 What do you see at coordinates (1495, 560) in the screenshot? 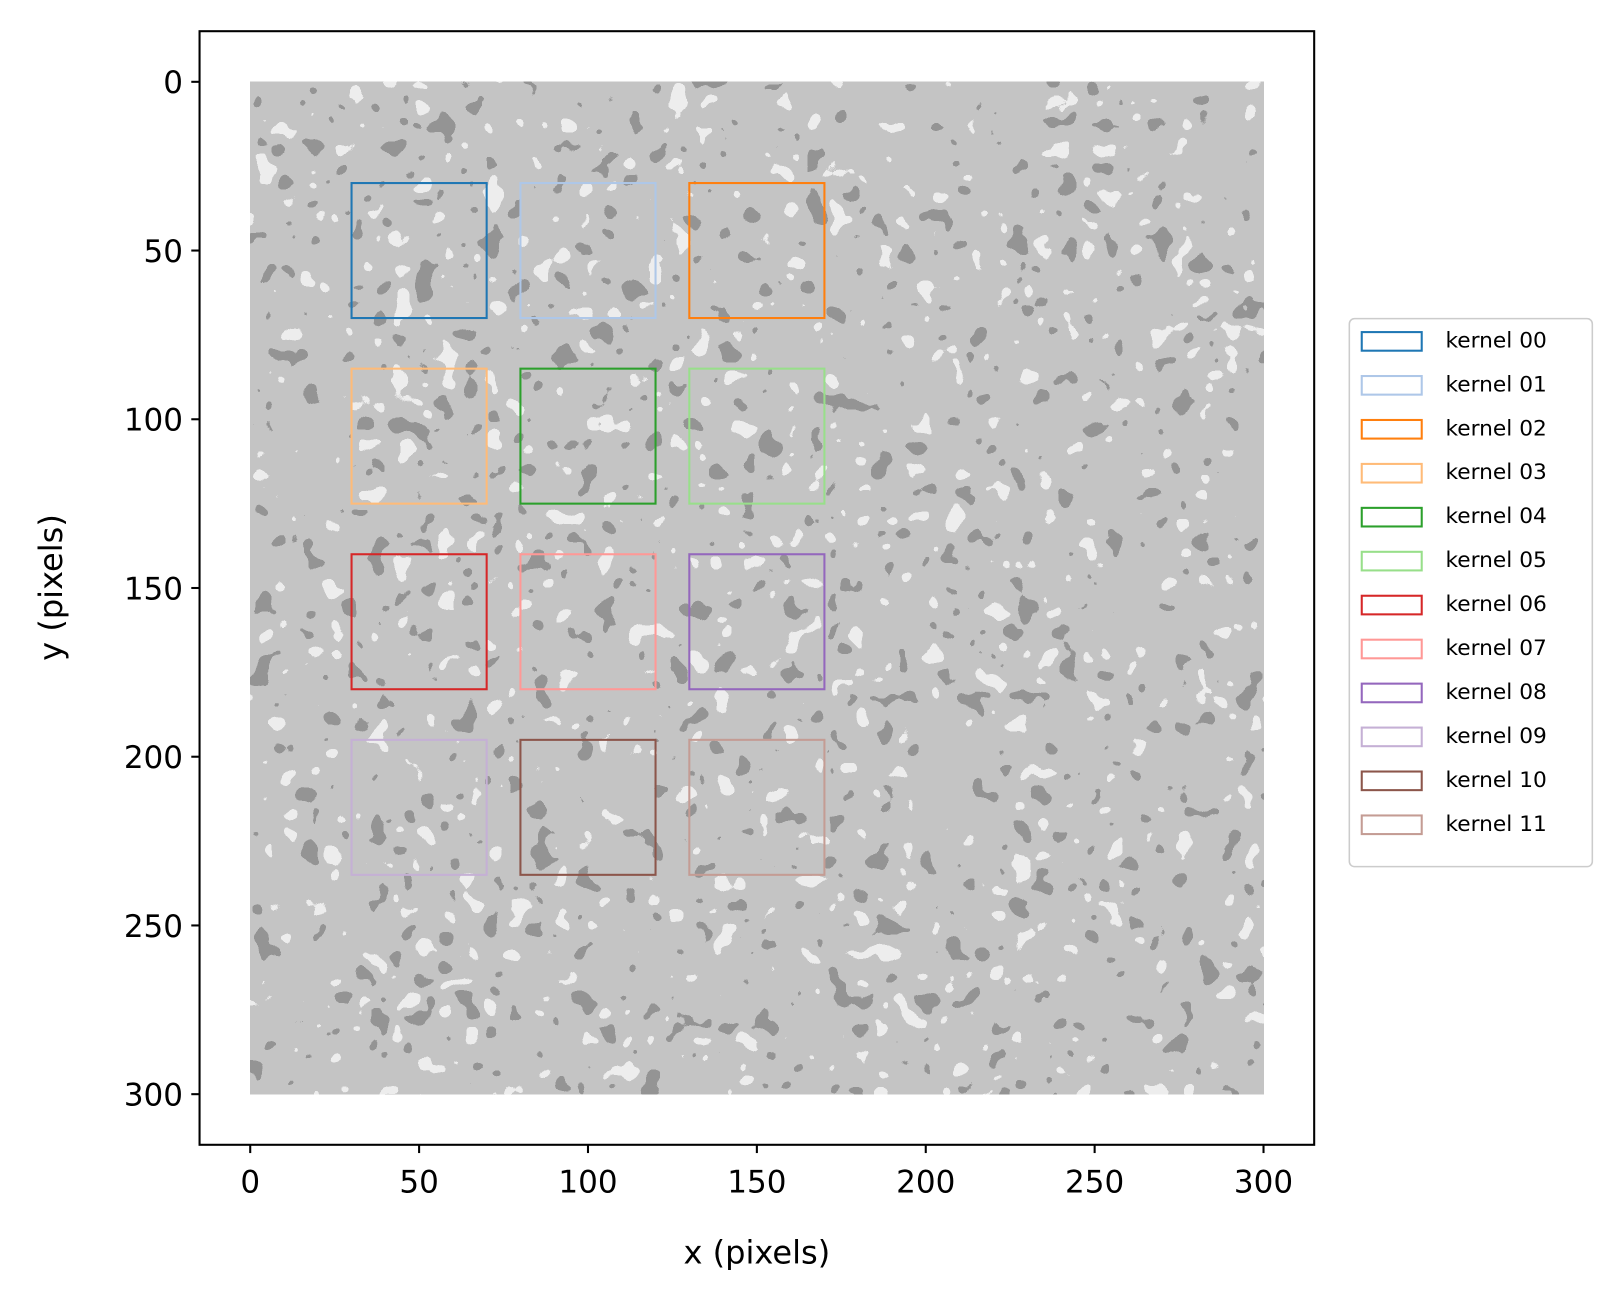
I see `legend-label: kernel 05` at bounding box center [1495, 560].